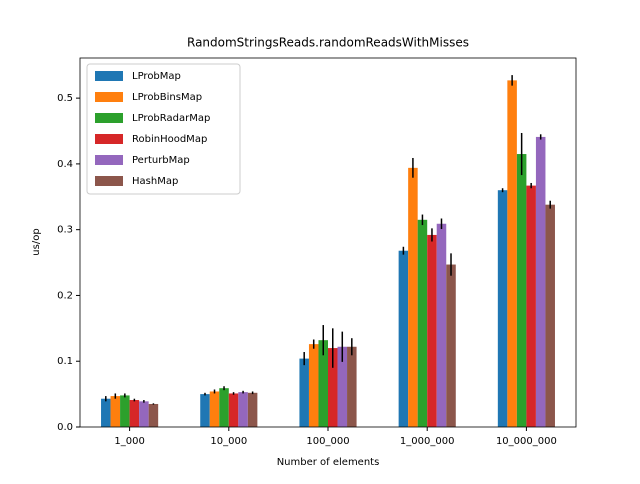 The width and height of the screenshot is (640, 484). I want to click on x-tick-label: 1_000_000, so click(427, 441).